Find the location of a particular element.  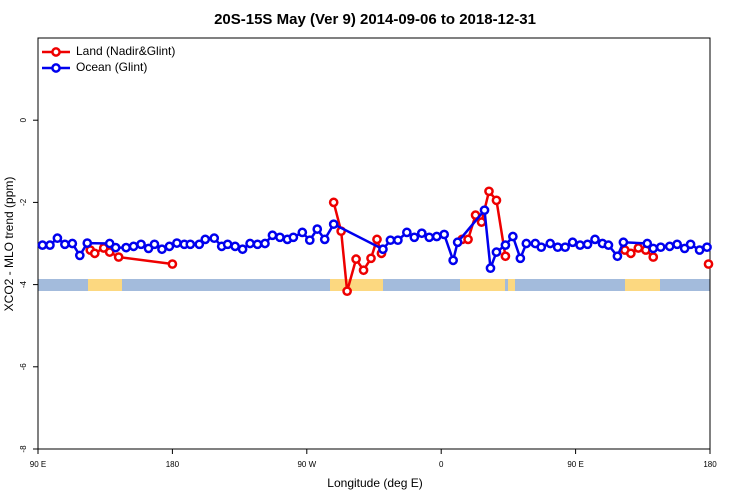

legend-label: Ocean (Glint) is located at coordinates (111, 67).